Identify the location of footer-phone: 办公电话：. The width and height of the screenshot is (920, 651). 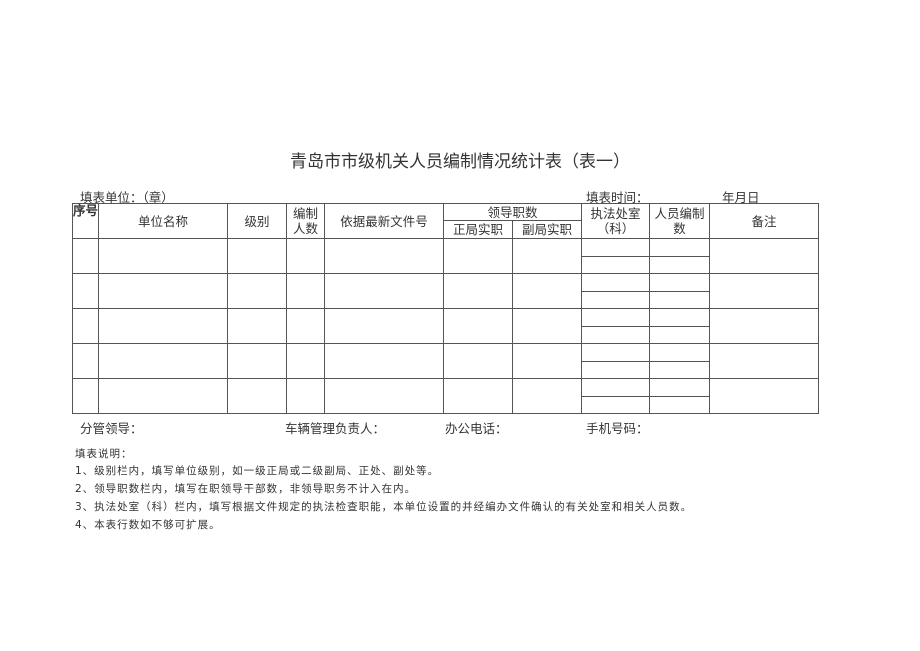
(476, 428).